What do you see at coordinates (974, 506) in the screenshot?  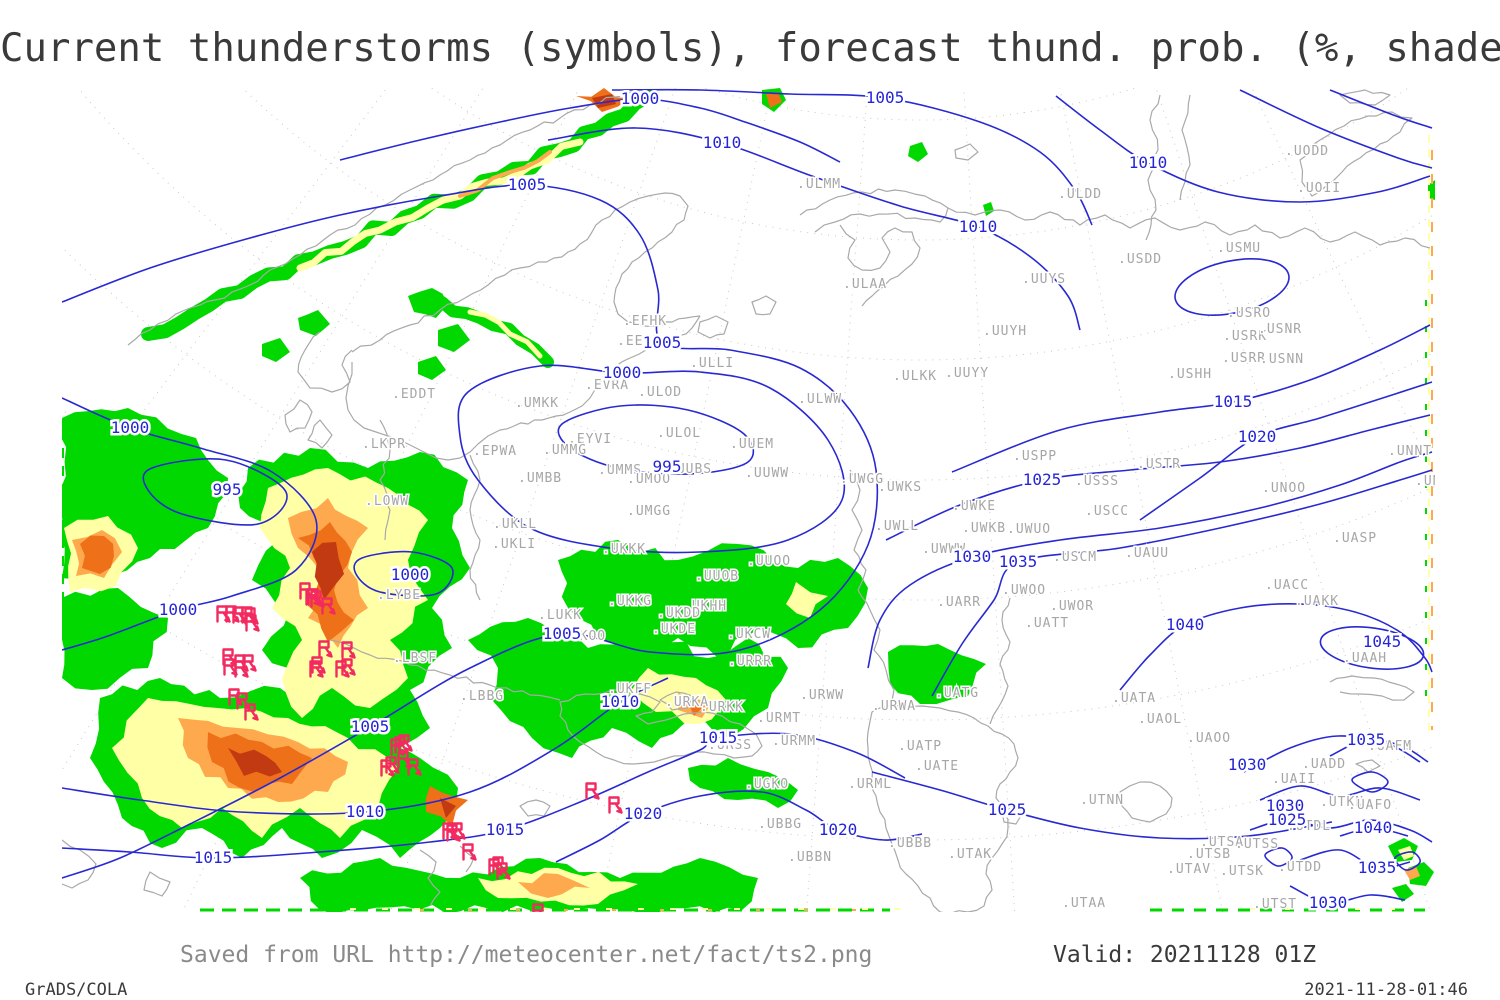 I see `station-label: .UWKE` at bounding box center [974, 506].